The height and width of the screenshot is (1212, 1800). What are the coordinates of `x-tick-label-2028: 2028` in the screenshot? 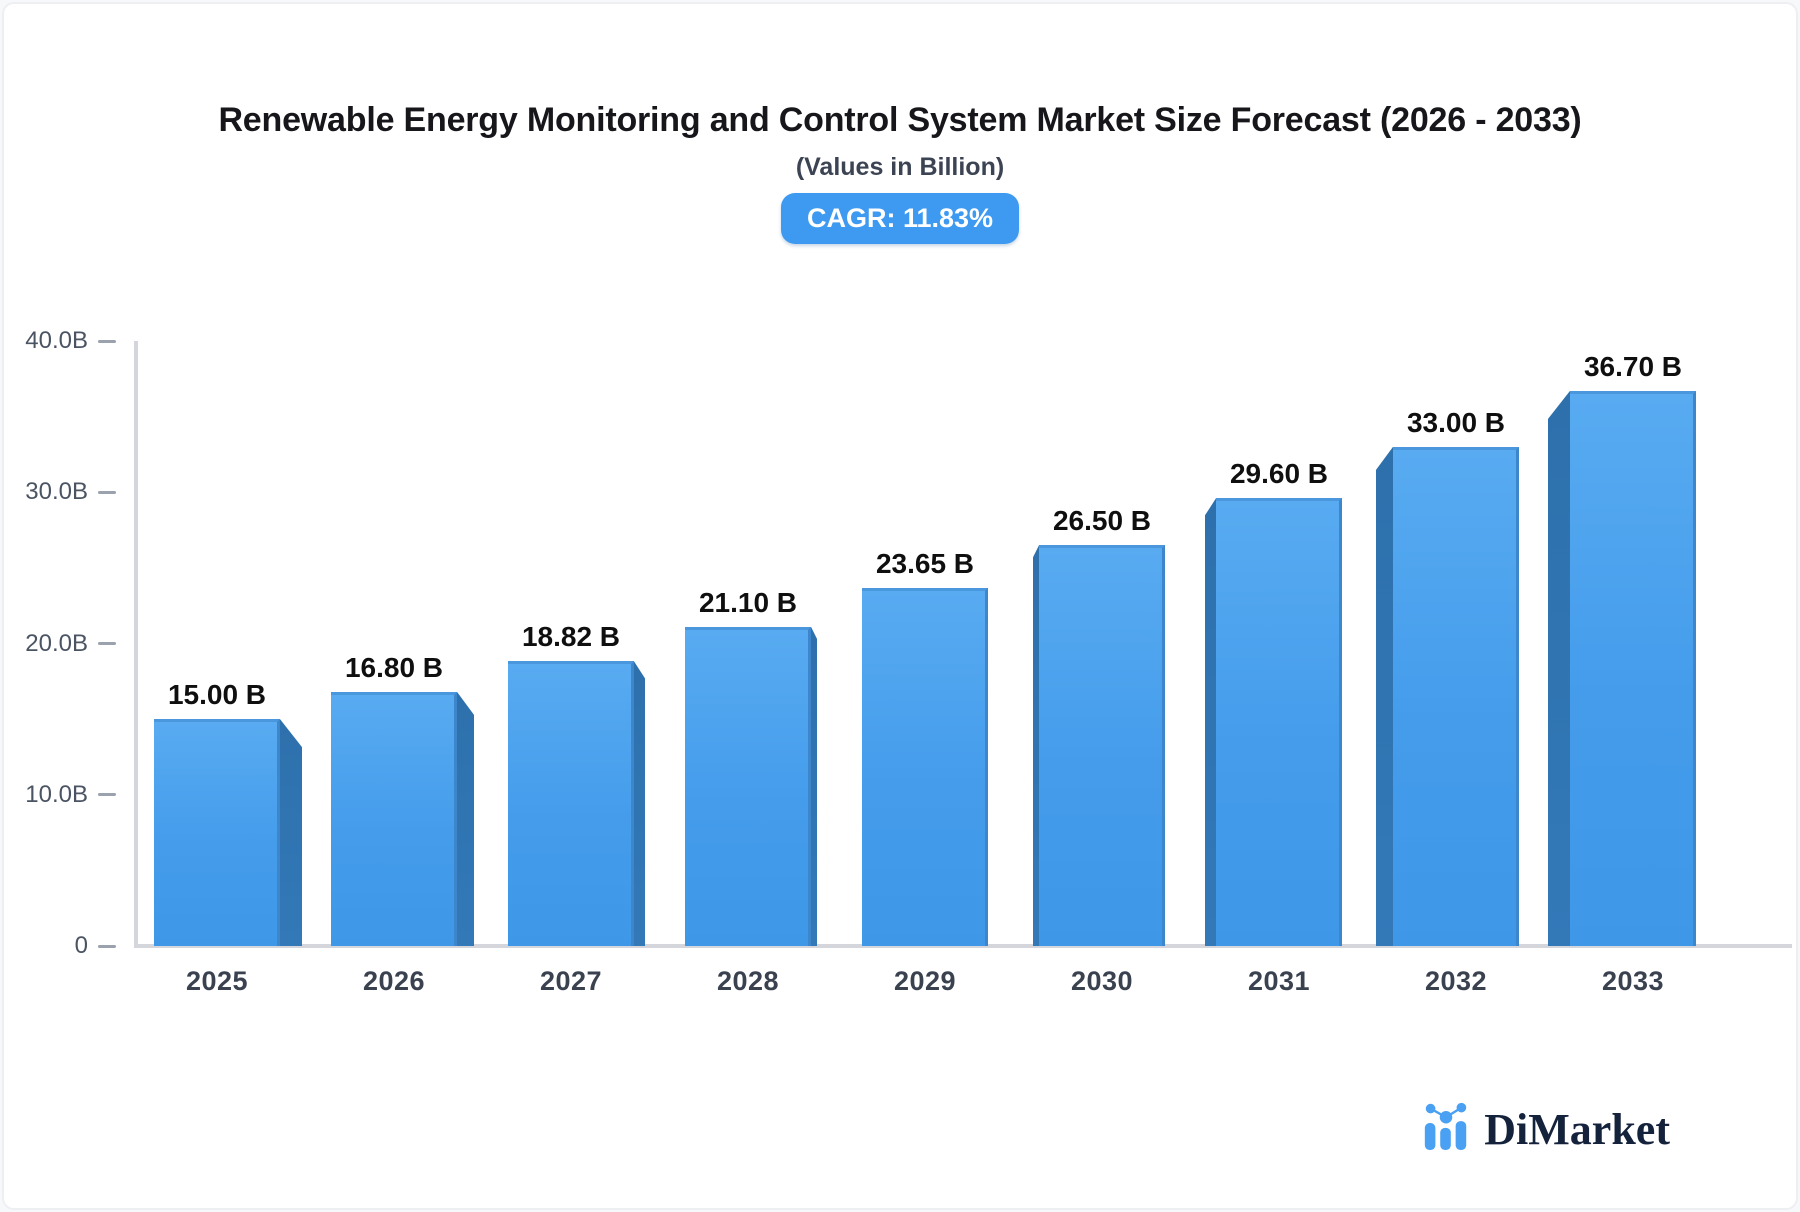 It's located at (748, 981).